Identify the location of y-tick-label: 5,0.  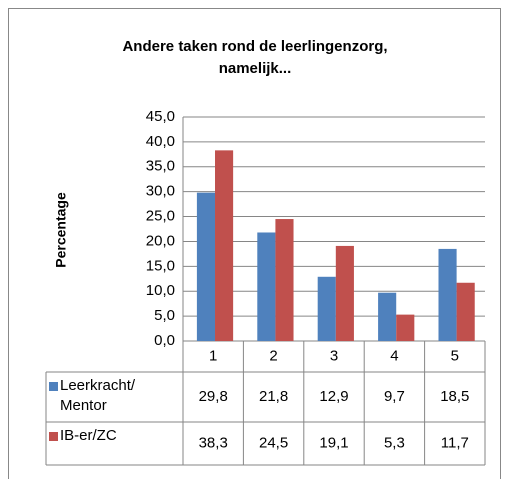
(164, 315).